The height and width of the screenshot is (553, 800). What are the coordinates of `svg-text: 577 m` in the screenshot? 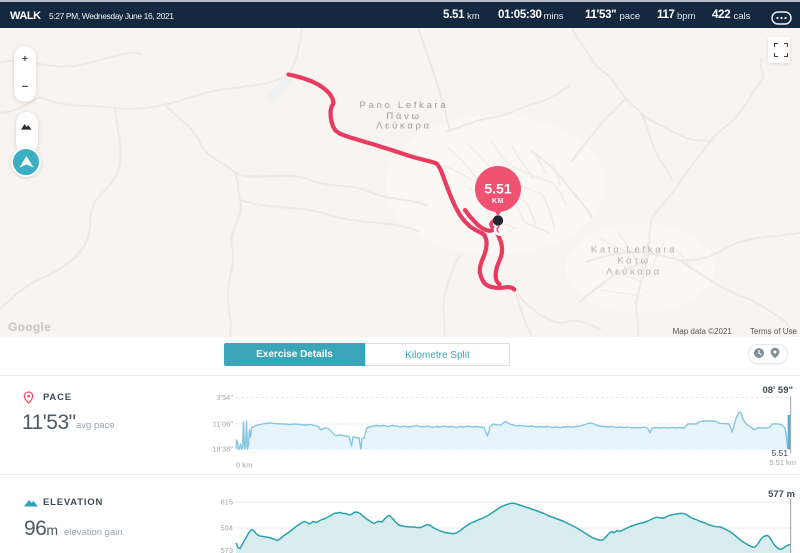 It's located at (781, 494).